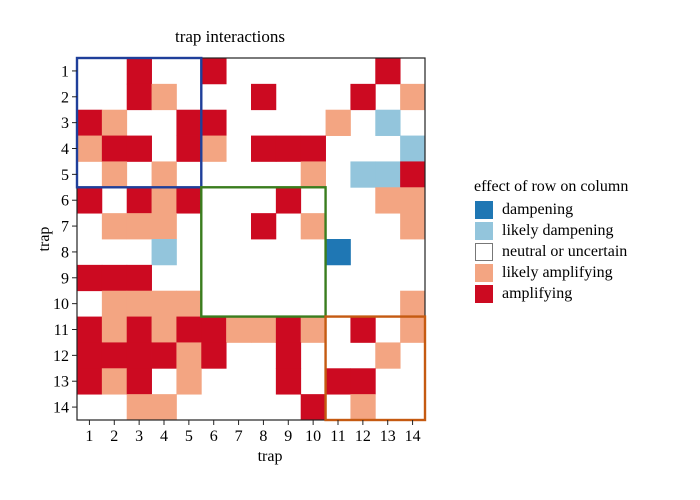 Image resolution: width=700 pixels, height=500 pixels. I want to click on y-tick-label: 11, so click(61, 330).